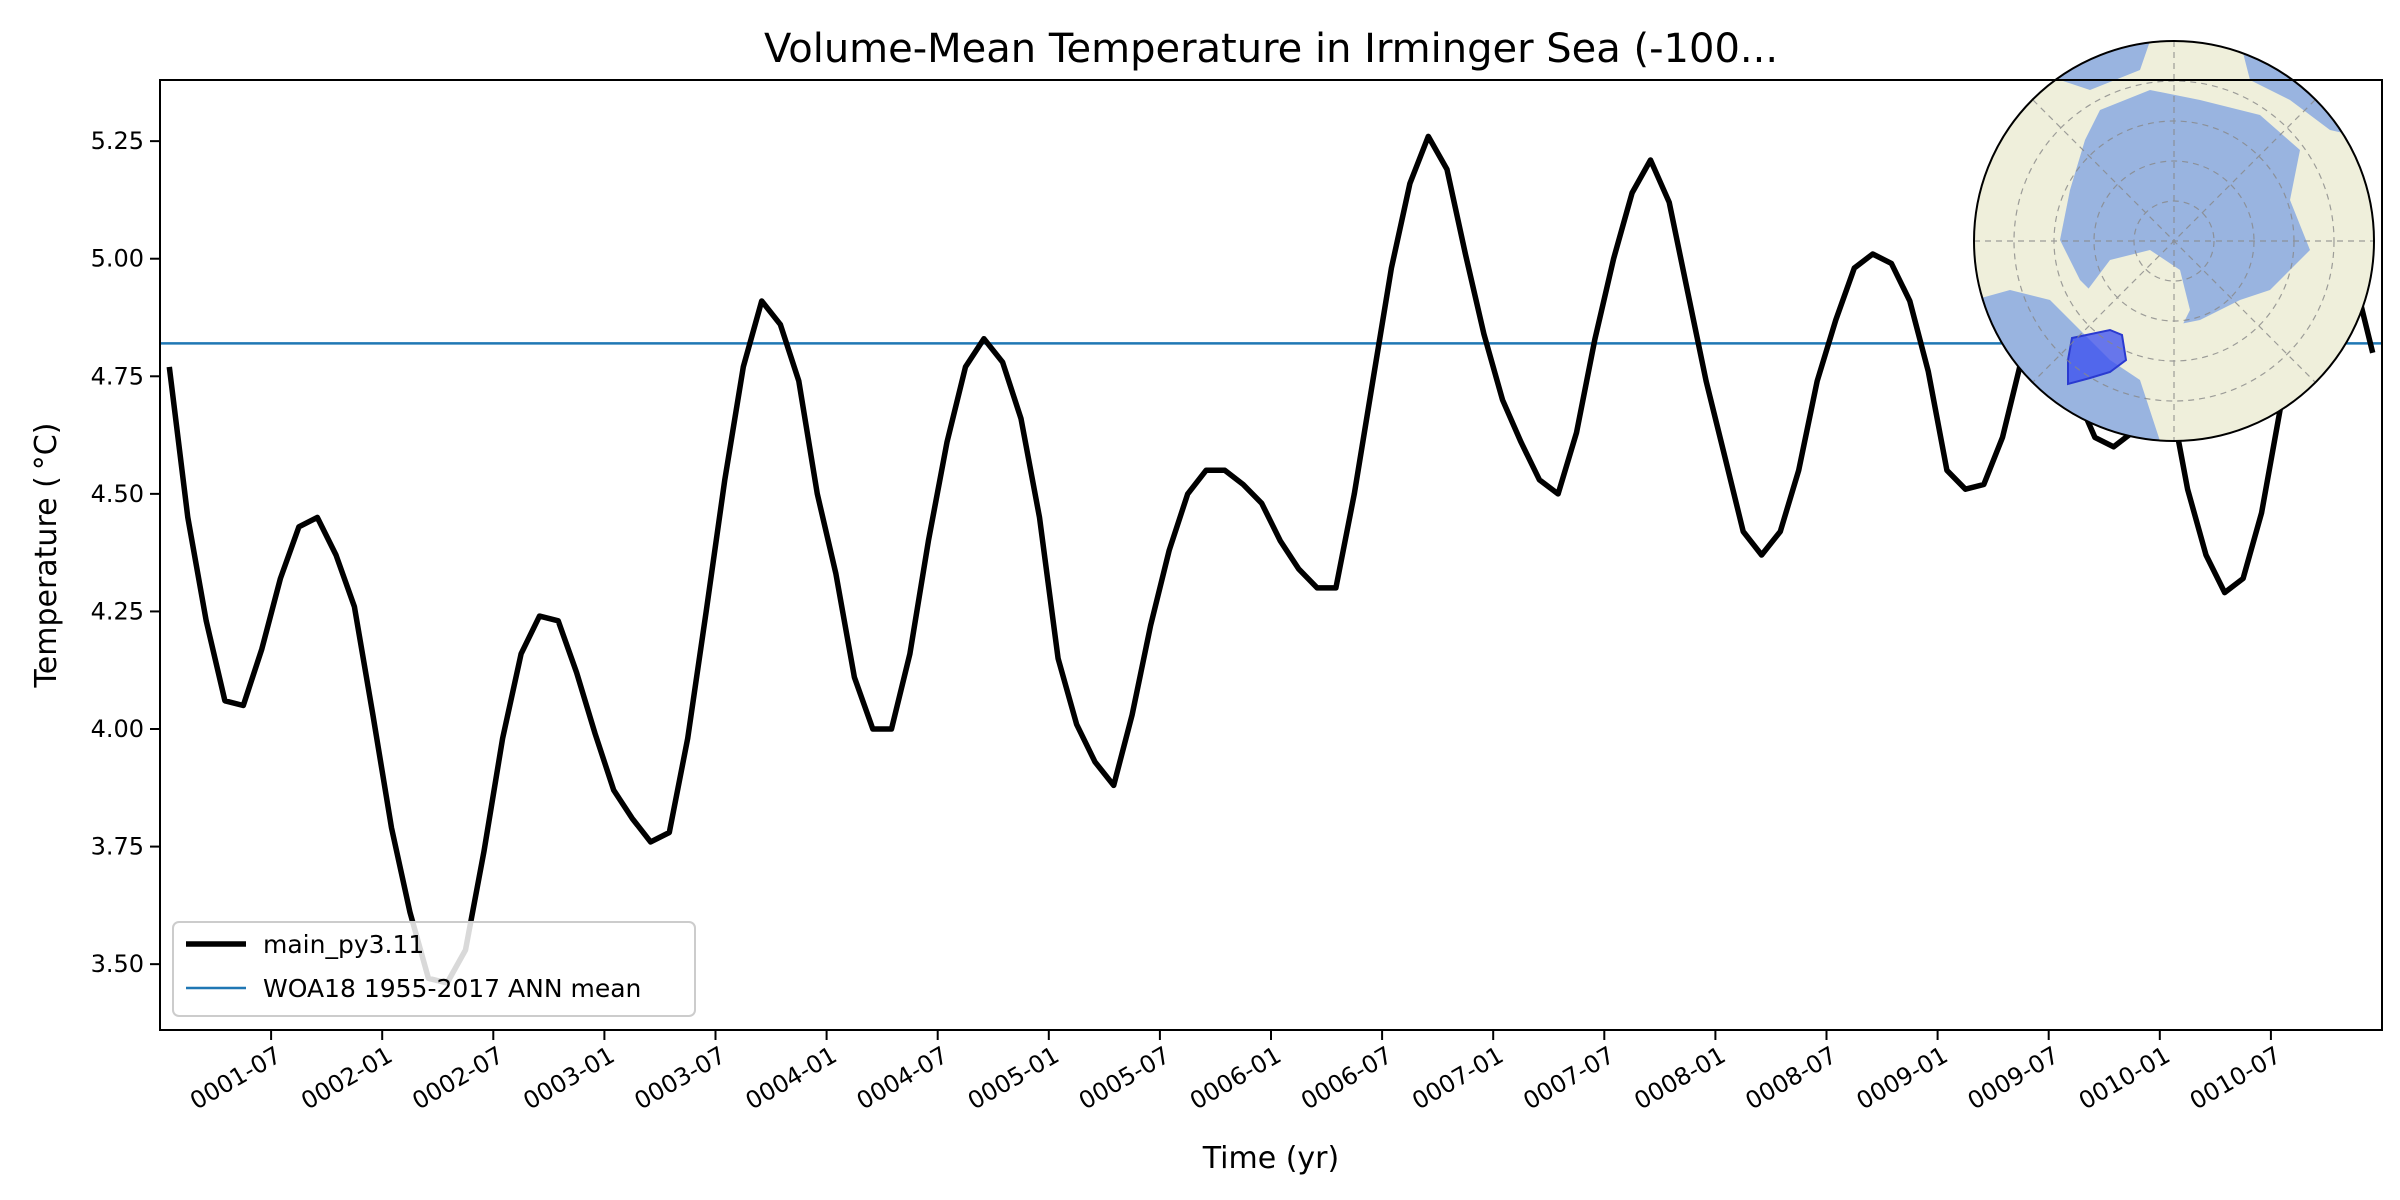 The width and height of the screenshot is (2400, 1200). I want to click on x-axis-label: Time (yr), so click(1270, 1158).